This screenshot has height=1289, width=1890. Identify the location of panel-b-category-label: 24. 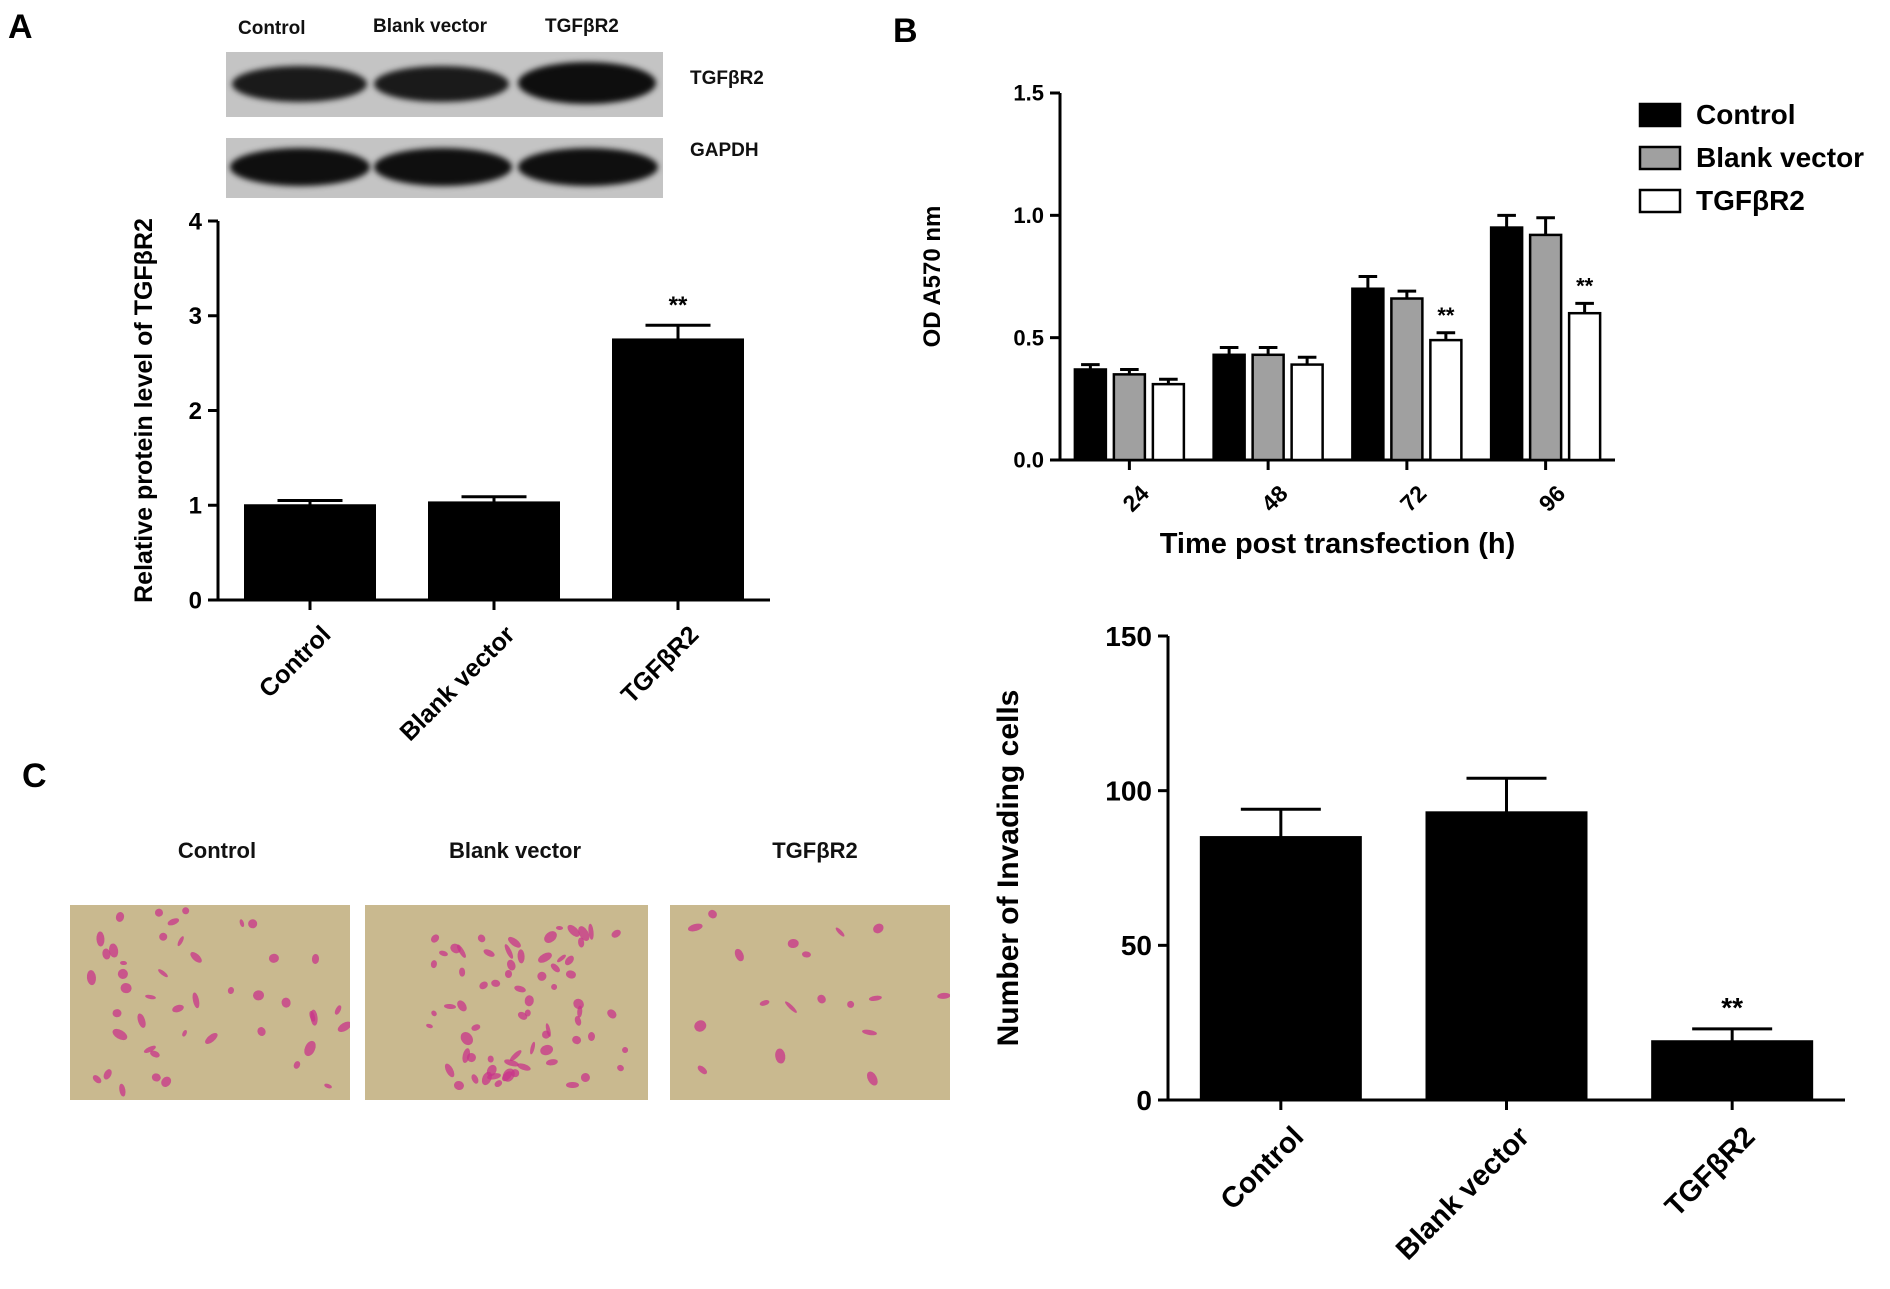
(1135, 498).